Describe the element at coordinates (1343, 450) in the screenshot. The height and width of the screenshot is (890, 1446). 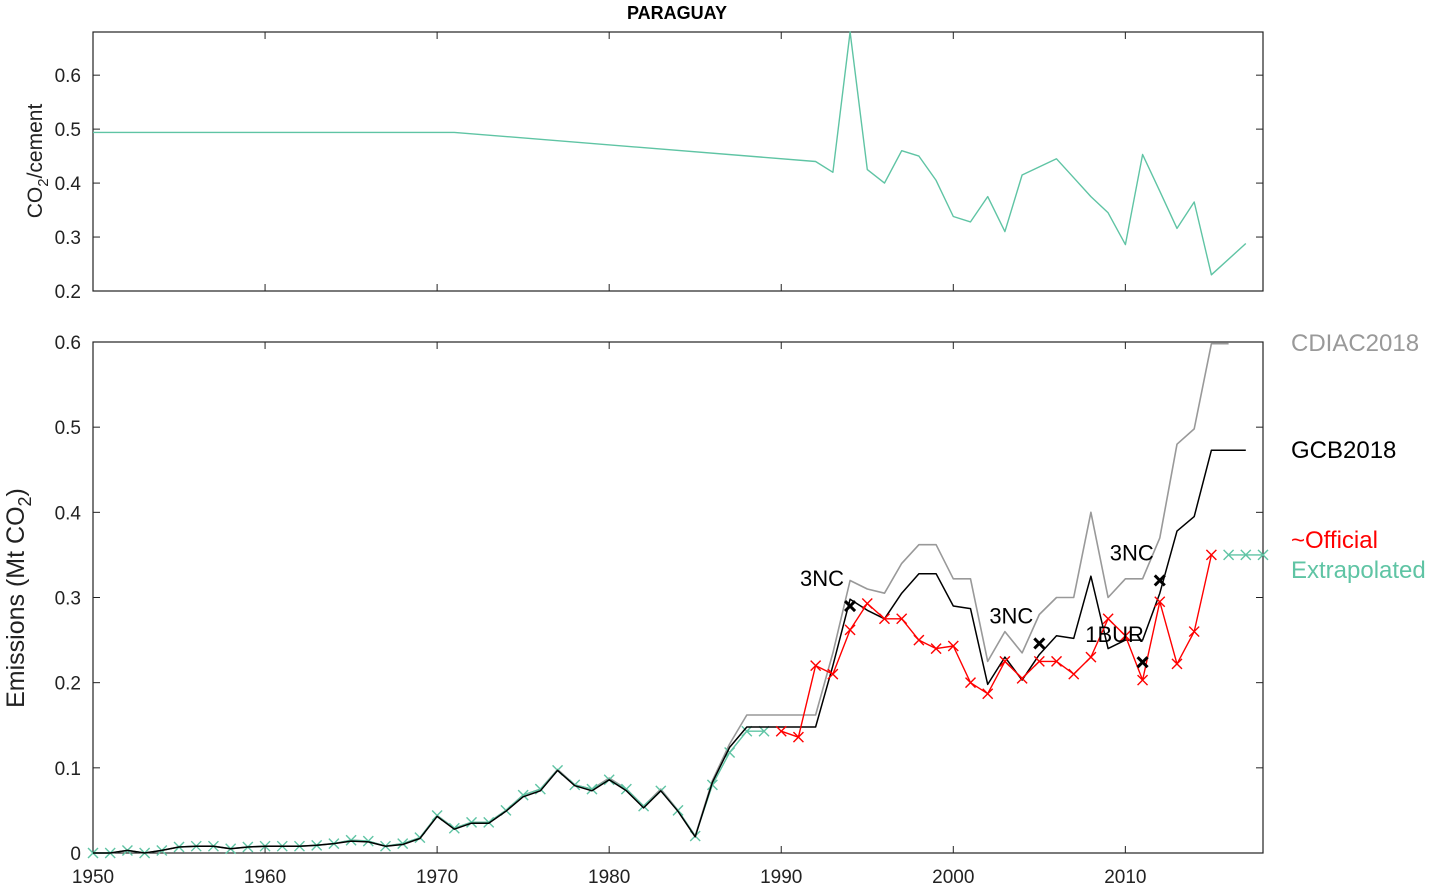
I see `legend-gcb2018: GCB2018` at that location.